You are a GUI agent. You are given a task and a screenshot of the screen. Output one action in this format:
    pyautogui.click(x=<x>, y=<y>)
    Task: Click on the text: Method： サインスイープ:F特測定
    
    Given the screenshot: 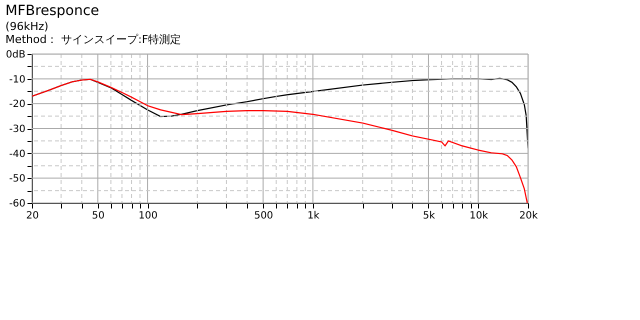 What is the action you would take?
    pyautogui.click(x=93, y=39)
    